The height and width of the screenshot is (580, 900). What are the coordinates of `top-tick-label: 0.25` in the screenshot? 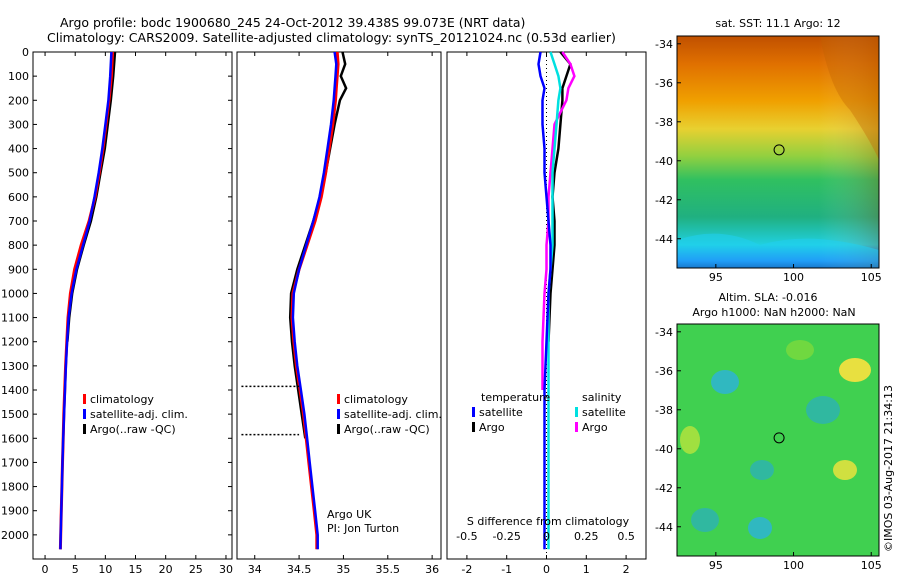 It's located at (586, 536).